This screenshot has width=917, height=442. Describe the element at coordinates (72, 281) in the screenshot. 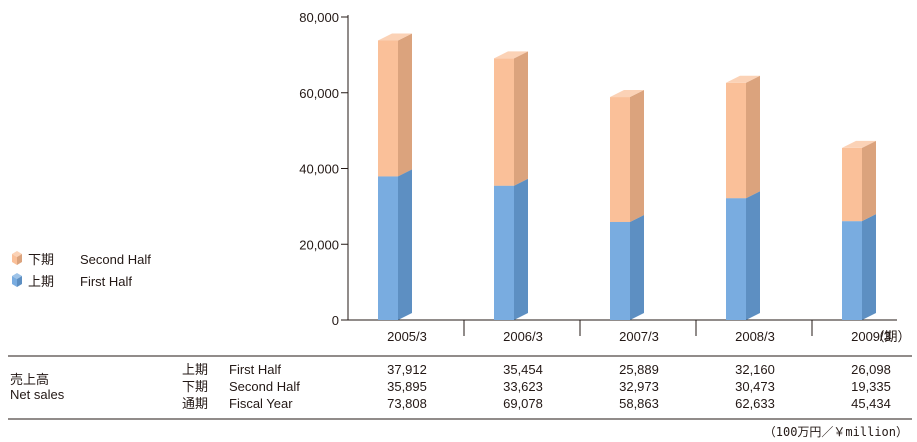

I see `legend-item: 上期 First Half` at that location.